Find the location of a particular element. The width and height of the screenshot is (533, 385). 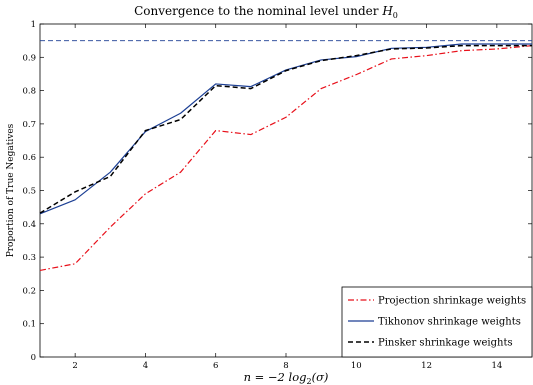

x-label-sub: 2 is located at coordinates (309, 381).